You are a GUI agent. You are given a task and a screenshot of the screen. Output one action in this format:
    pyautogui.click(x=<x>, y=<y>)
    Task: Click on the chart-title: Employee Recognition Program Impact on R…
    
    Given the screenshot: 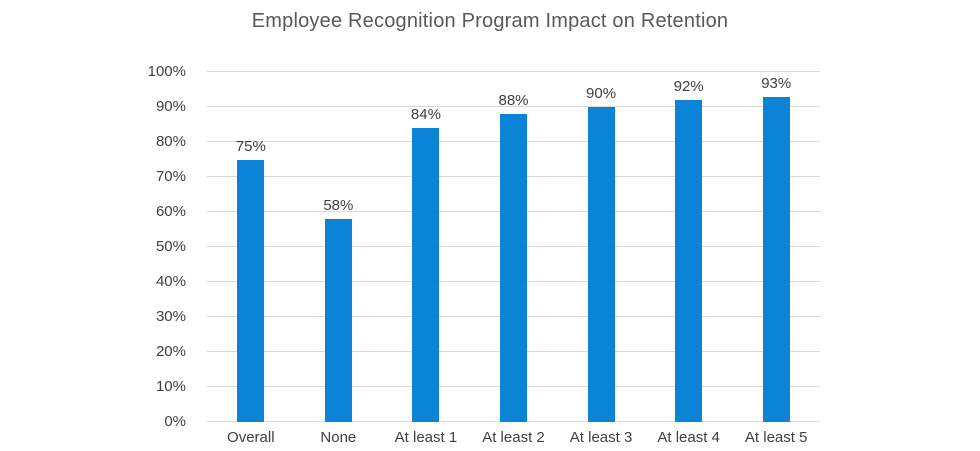 What is the action you would take?
    pyautogui.click(x=490, y=21)
    